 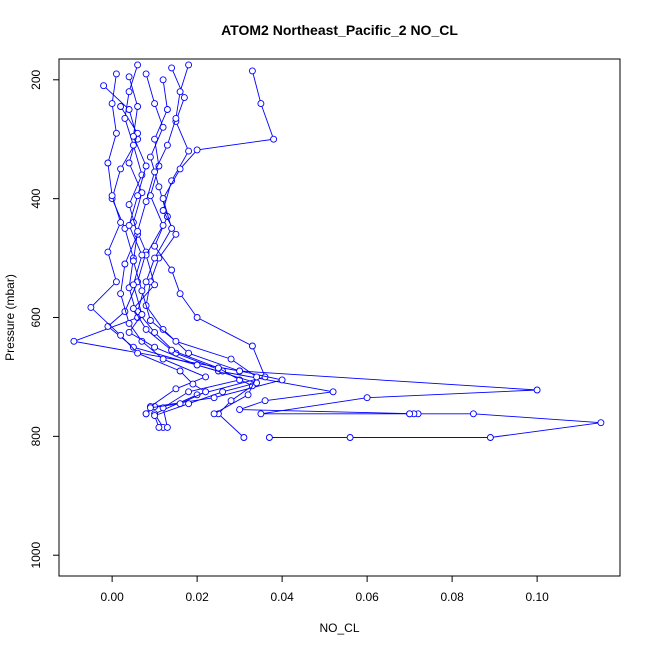 What do you see at coordinates (36, 79) in the screenshot?
I see `y-tick-label: 200` at bounding box center [36, 79].